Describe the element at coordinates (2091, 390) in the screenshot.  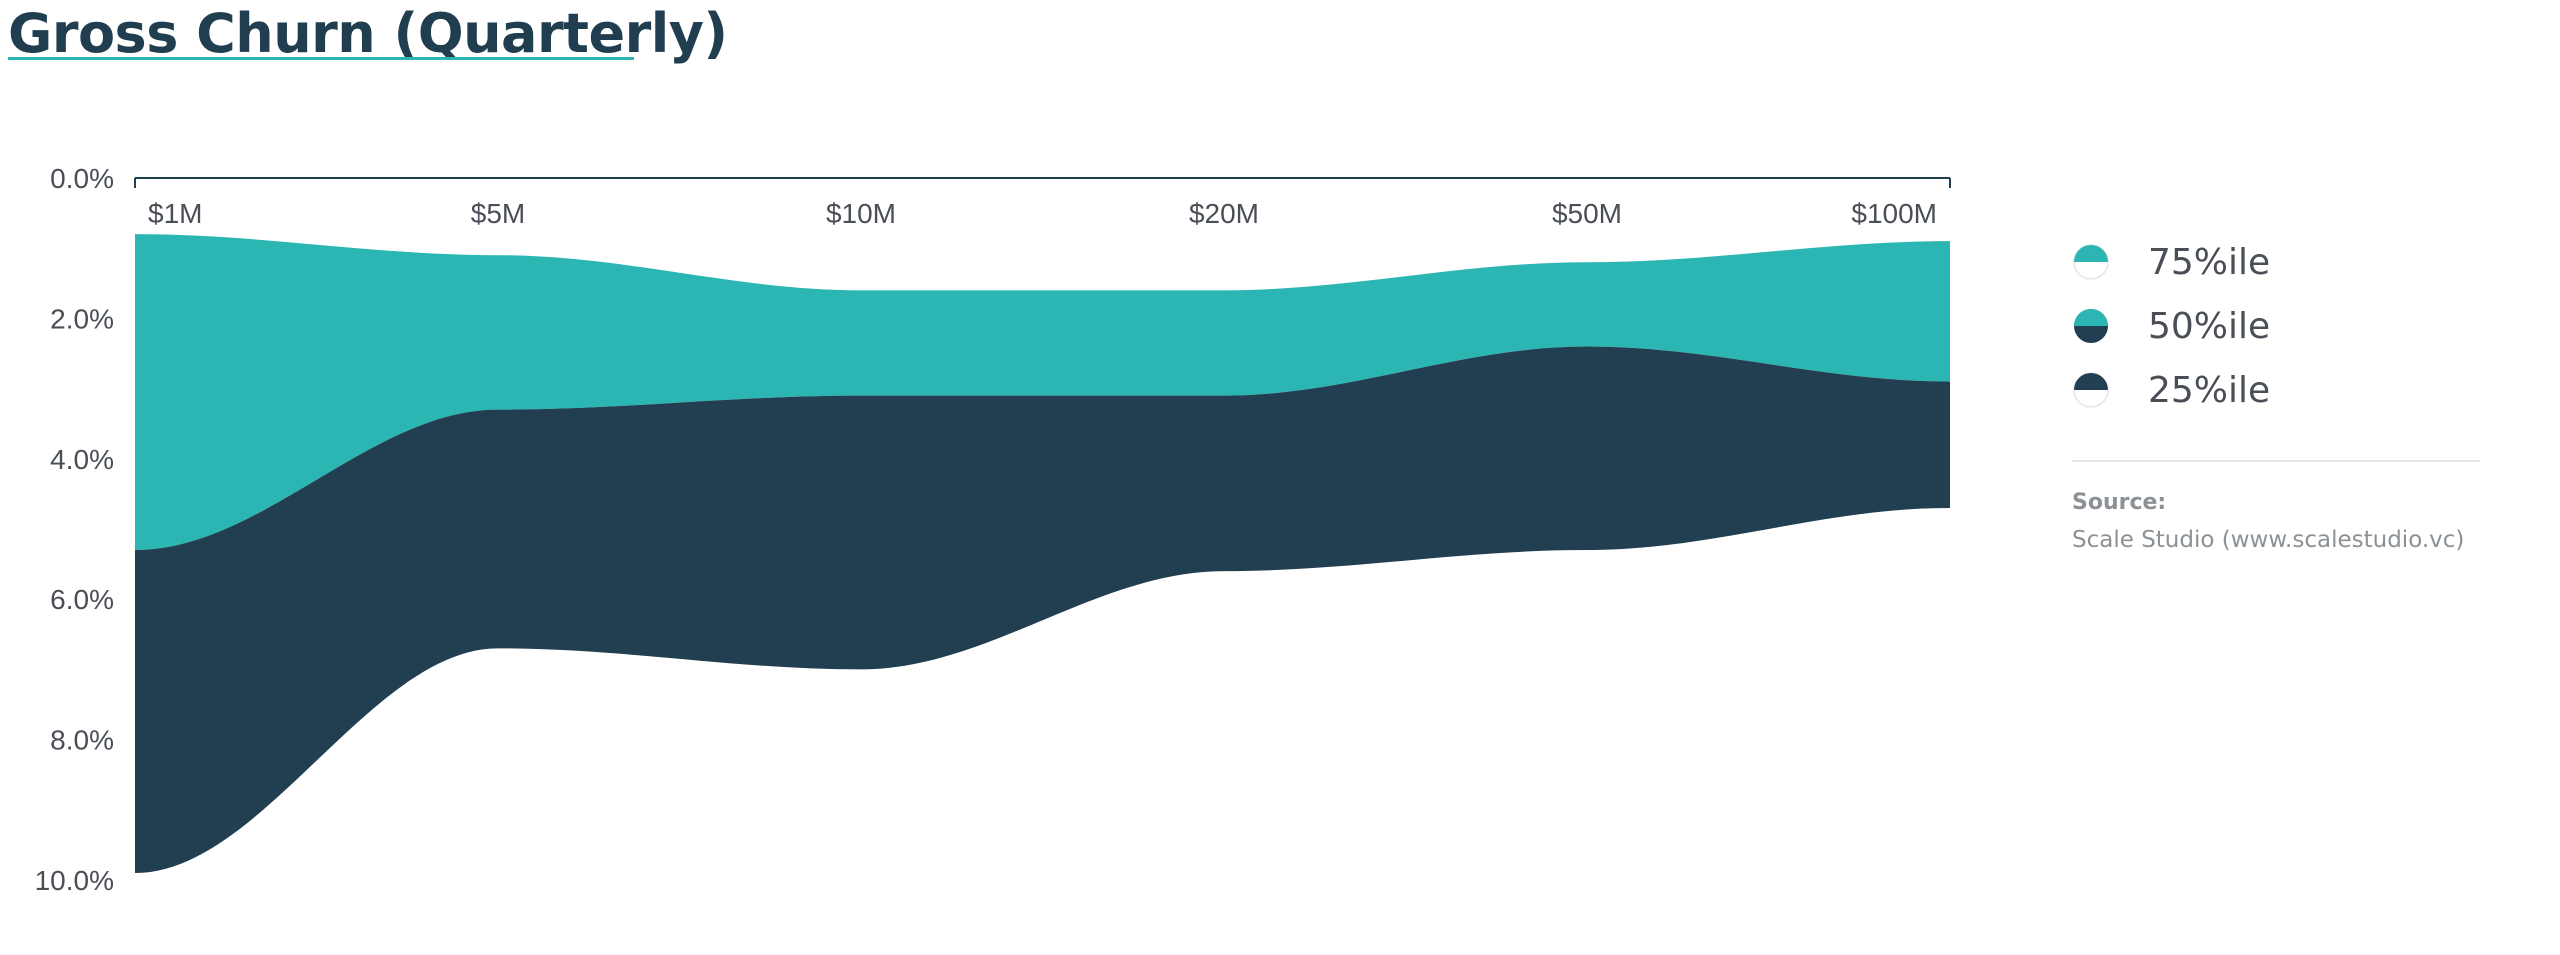
I see `half-circle-navy-top-icon` at that location.